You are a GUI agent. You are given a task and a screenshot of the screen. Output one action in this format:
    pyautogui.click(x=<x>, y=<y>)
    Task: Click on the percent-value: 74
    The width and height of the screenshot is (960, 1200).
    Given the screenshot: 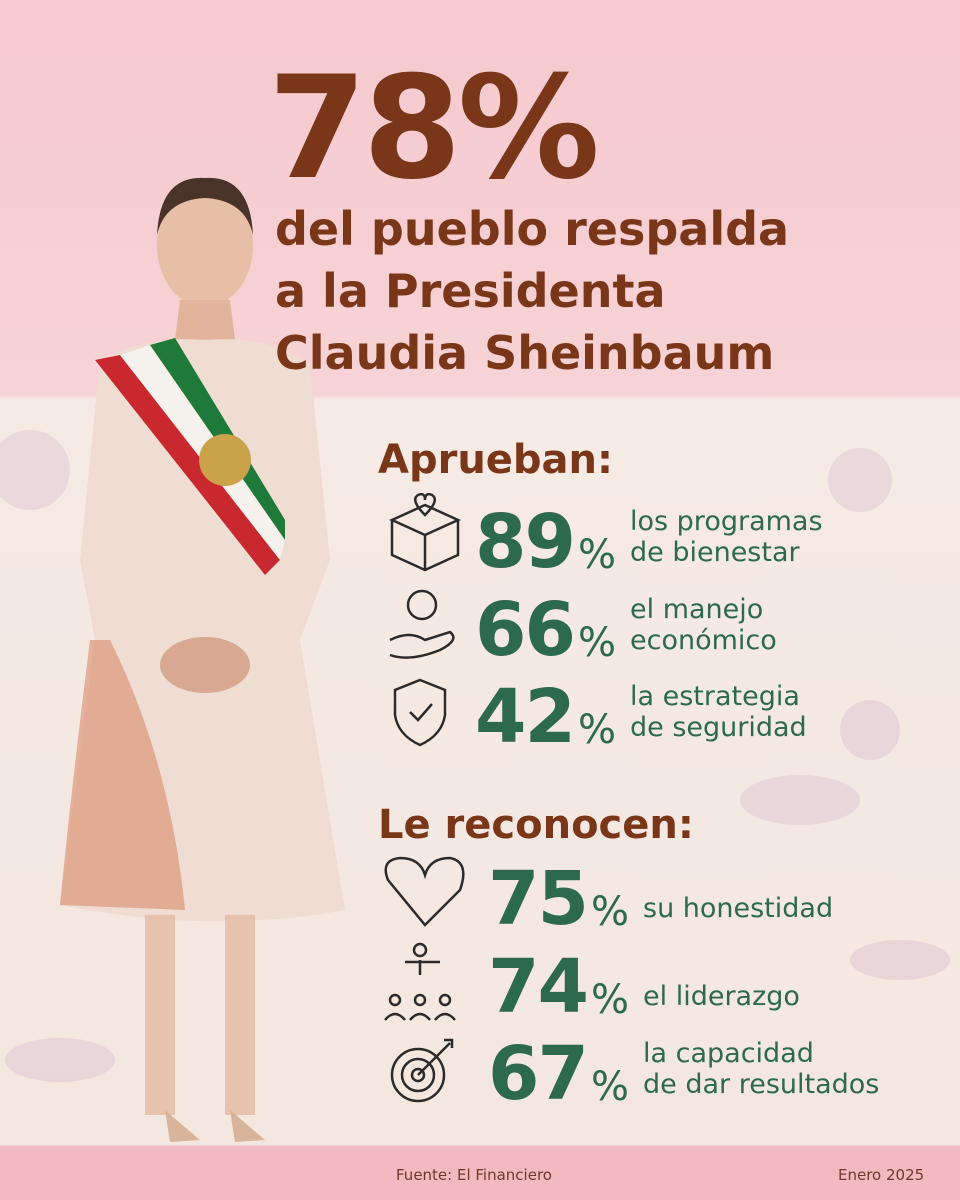 What is the action you would take?
    pyautogui.click(x=538, y=987)
    